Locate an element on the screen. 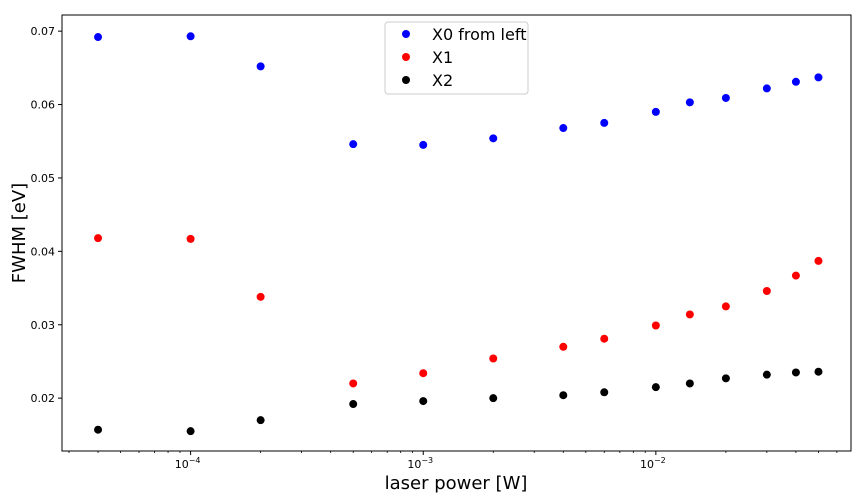 This screenshot has height=504, width=864. legend-marker-x1 is located at coordinates (406, 57).